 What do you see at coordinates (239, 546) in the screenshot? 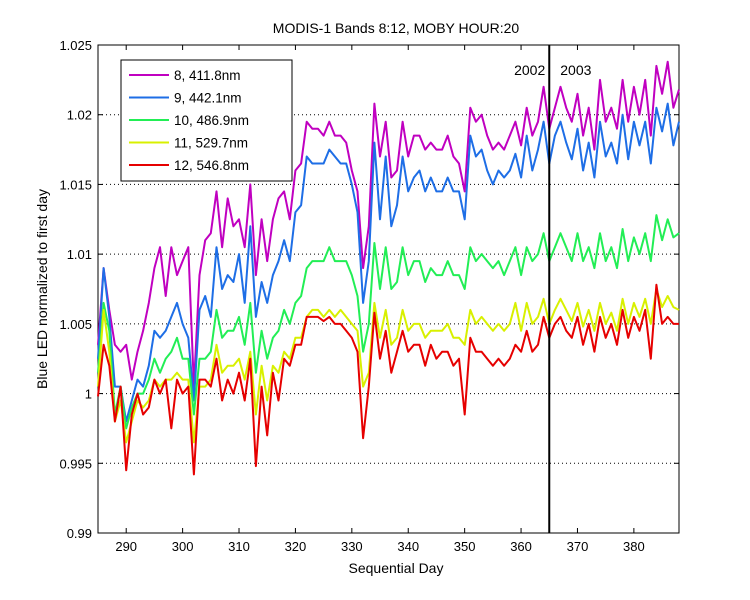
I see `x-tick-label: 310` at bounding box center [239, 546].